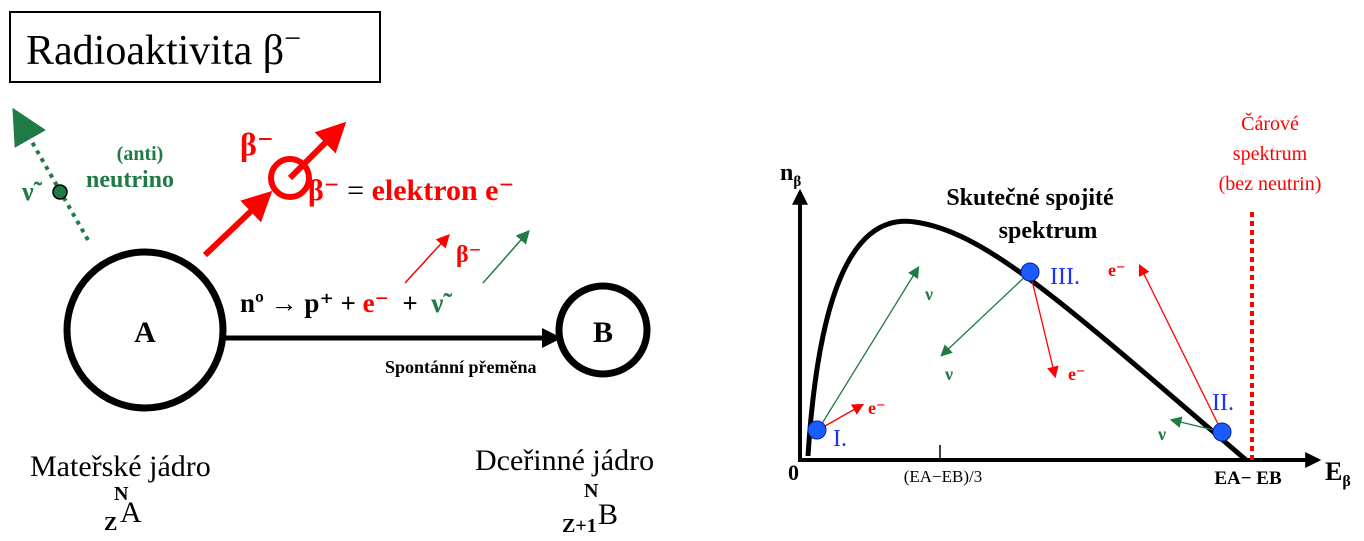  I want to click on curve-label: spektrum, so click(1048, 231).